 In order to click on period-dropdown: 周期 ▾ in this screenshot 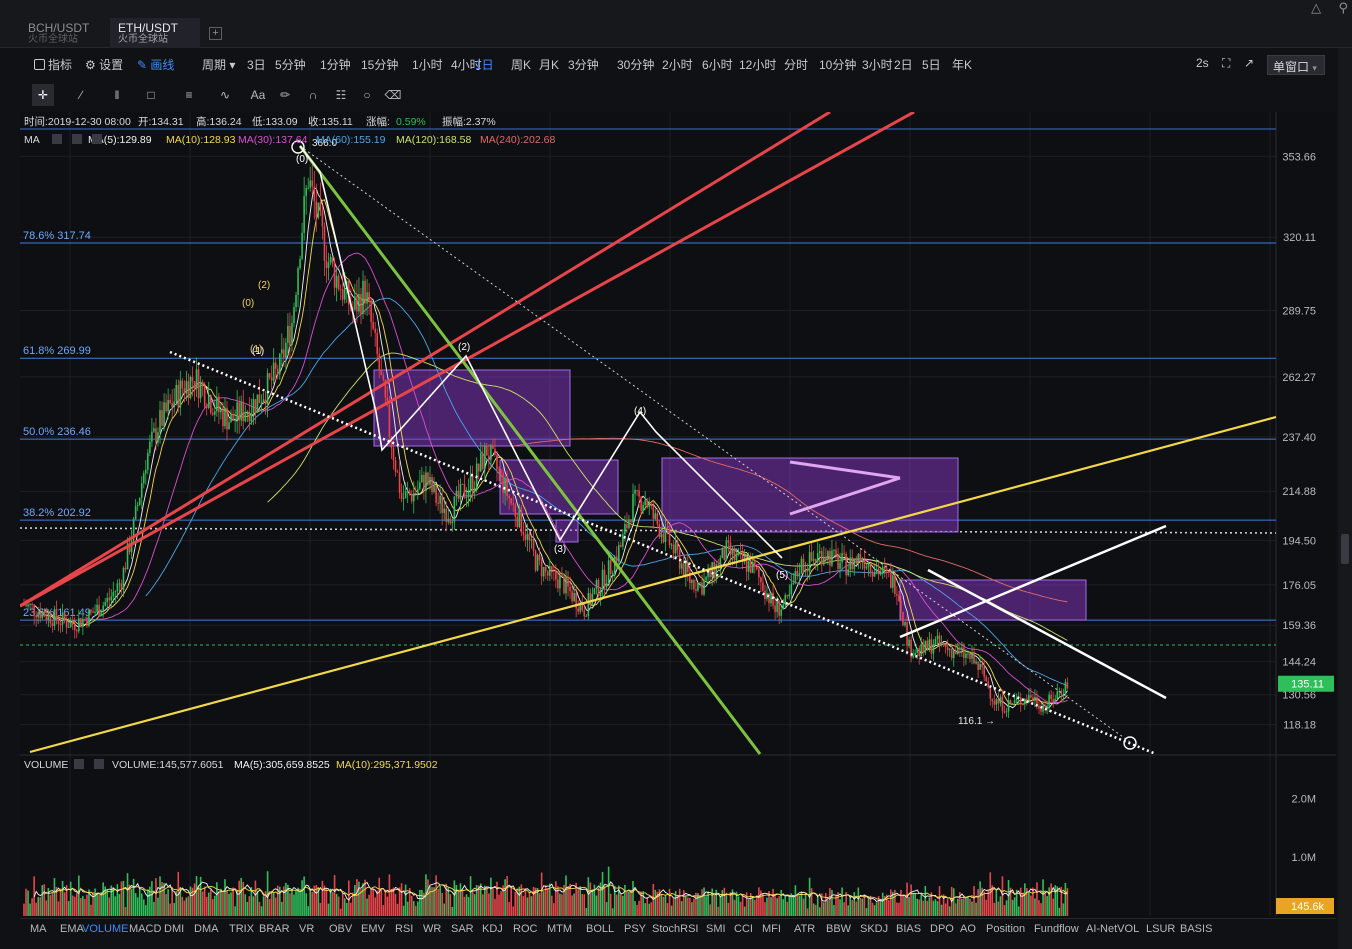, I will do `click(218, 64)`.